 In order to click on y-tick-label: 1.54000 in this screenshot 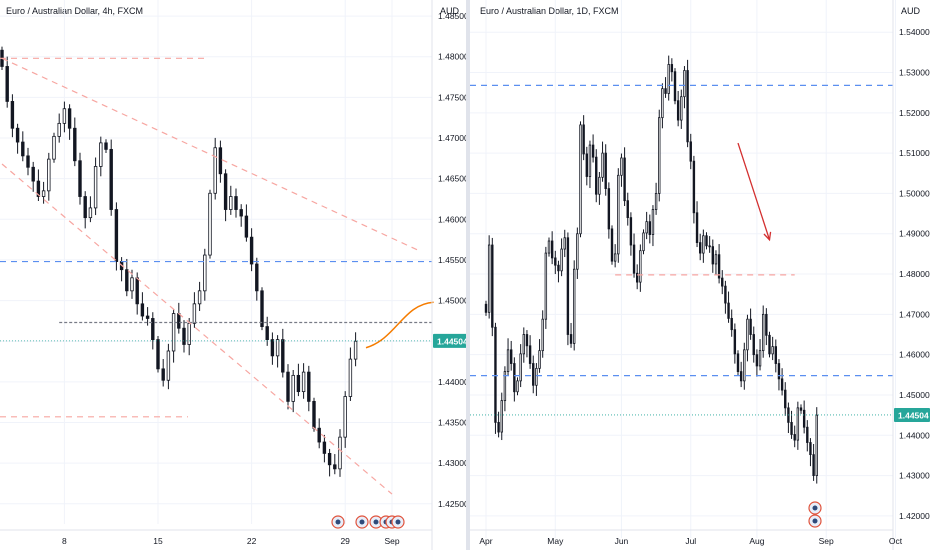, I will do `click(914, 32)`.